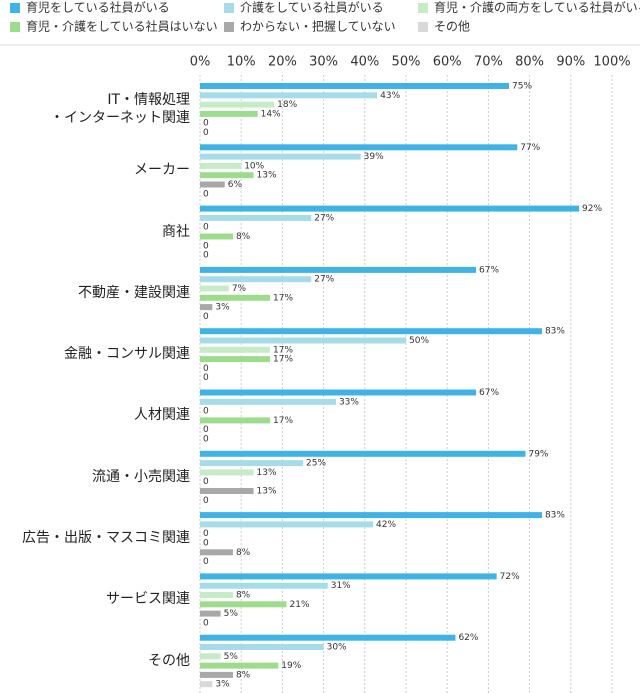  What do you see at coordinates (468, 638) in the screenshot?
I see `value-label: 62%` at bounding box center [468, 638].